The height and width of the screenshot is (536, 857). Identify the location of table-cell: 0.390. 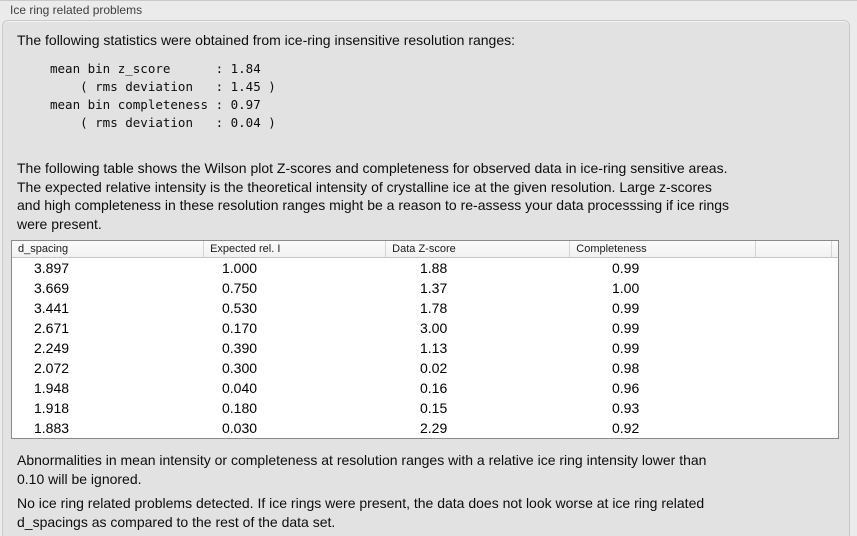
(240, 348).